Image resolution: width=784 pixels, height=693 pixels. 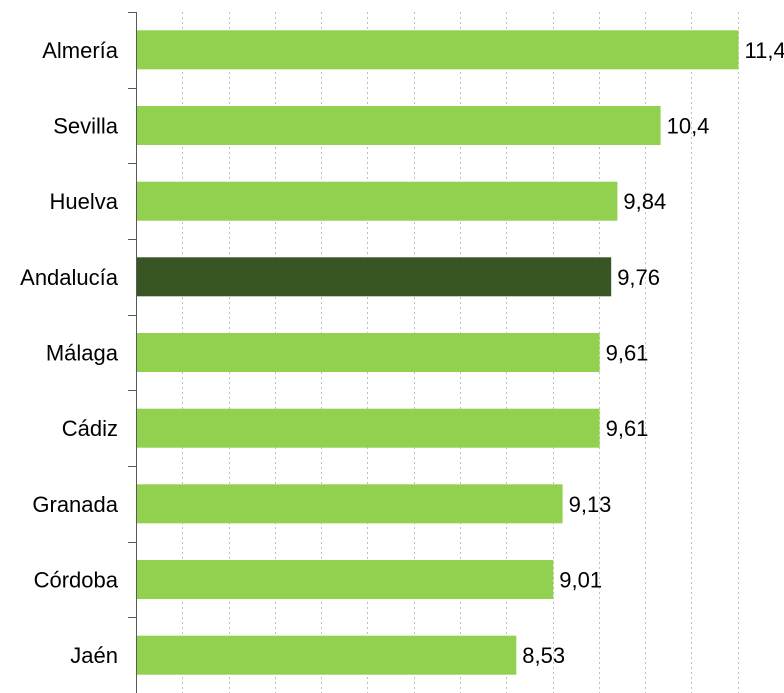 What do you see at coordinates (86, 126) in the screenshot?
I see `category-label: Sevilla` at bounding box center [86, 126].